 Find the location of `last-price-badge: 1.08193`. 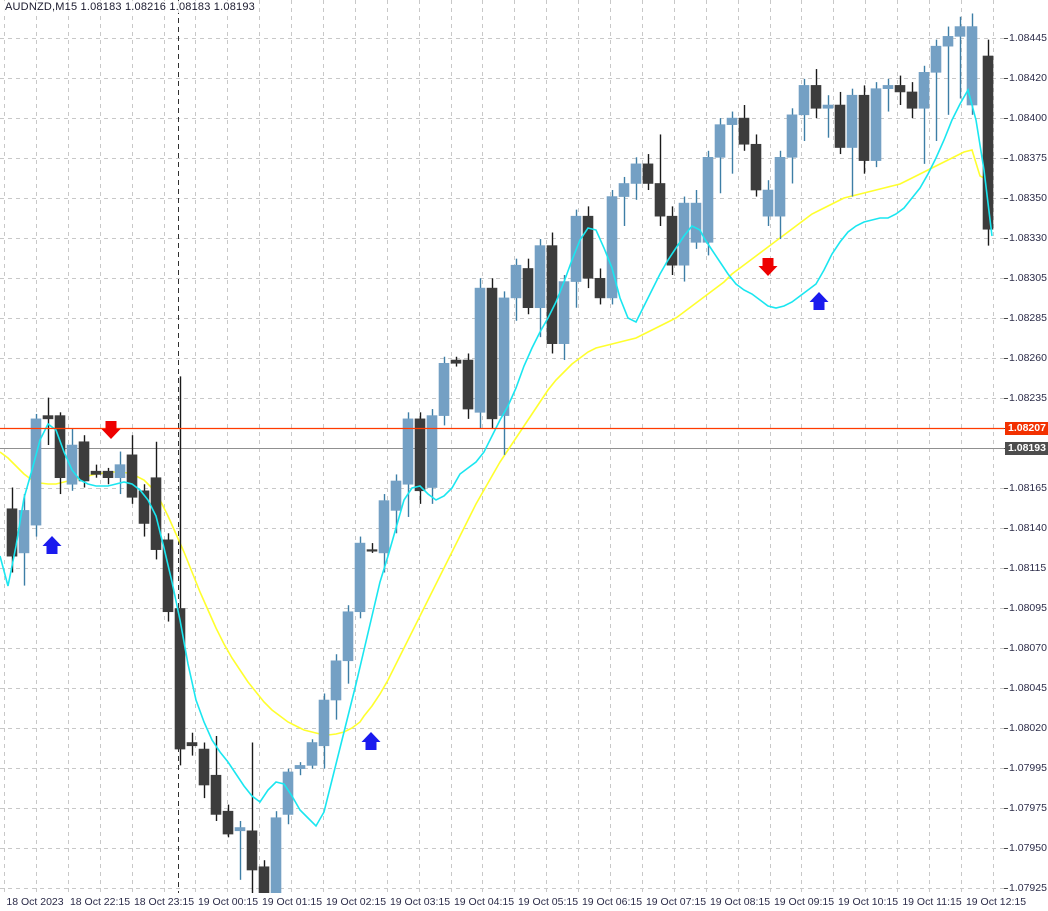

last-price-badge: 1.08193 is located at coordinates (1026, 448).